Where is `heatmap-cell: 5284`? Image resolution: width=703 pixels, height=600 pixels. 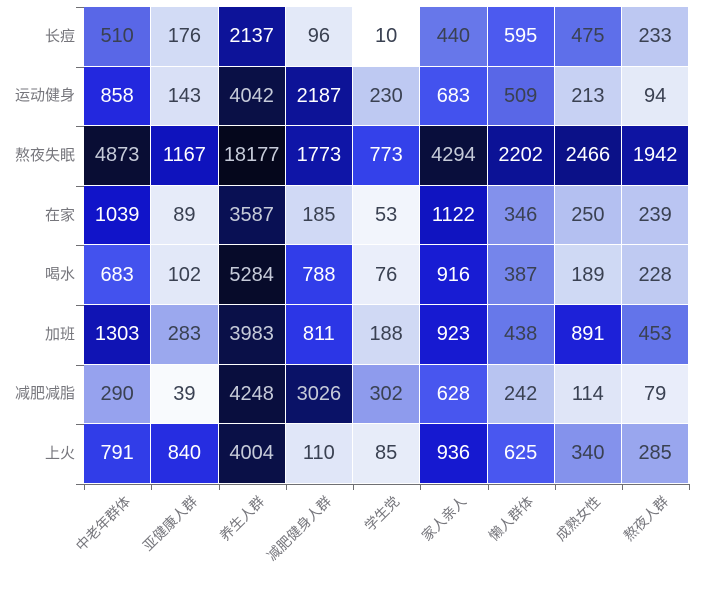 heatmap-cell: 5284 is located at coordinates (251, 274).